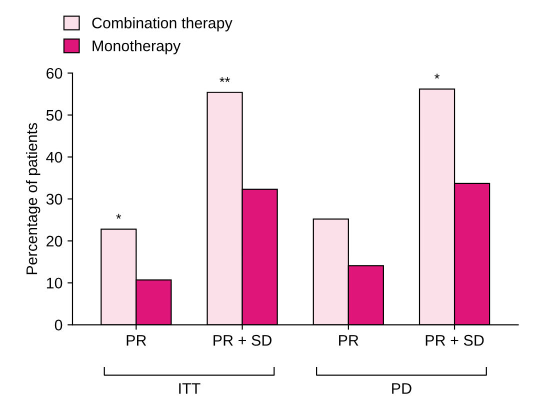 The image size is (537, 406). What do you see at coordinates (189, 388) in the screenshot?
I see `text: ITT` at bounding box center [189, 388].